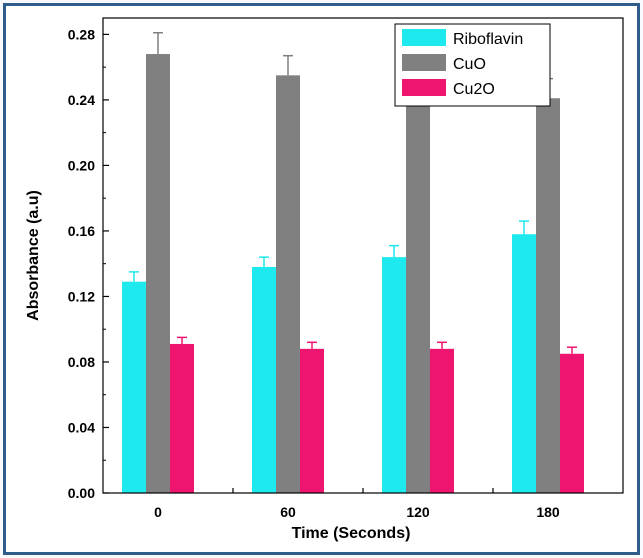 Image resolution: width=643 pixels, height=558 pixels. I want to click on y-tick-label: 0.00, so click(81, 493).